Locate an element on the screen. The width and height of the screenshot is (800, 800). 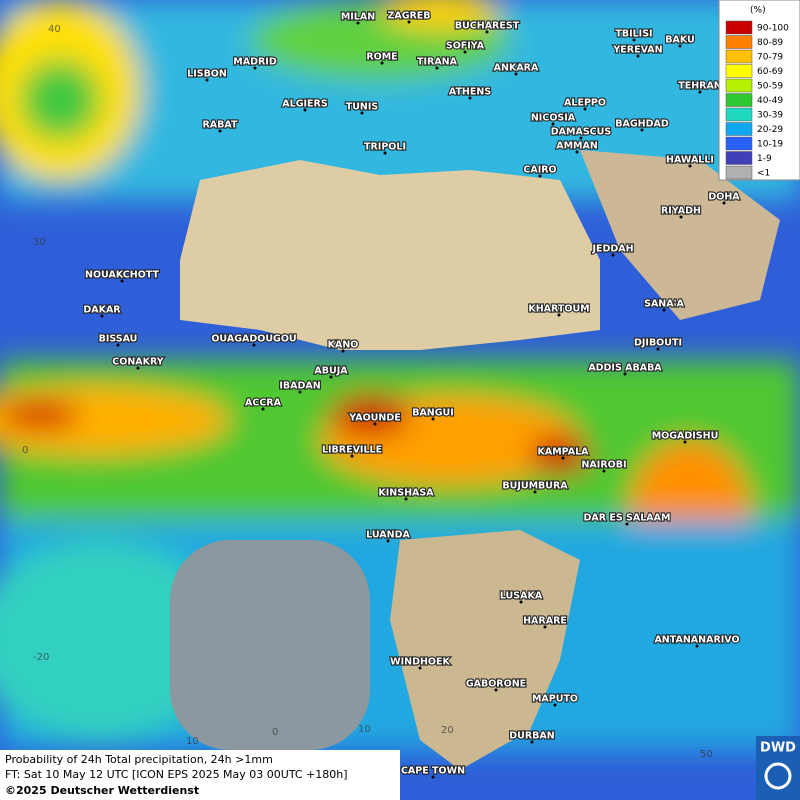
city-label: MADRID is located at coordinates (255, 62).